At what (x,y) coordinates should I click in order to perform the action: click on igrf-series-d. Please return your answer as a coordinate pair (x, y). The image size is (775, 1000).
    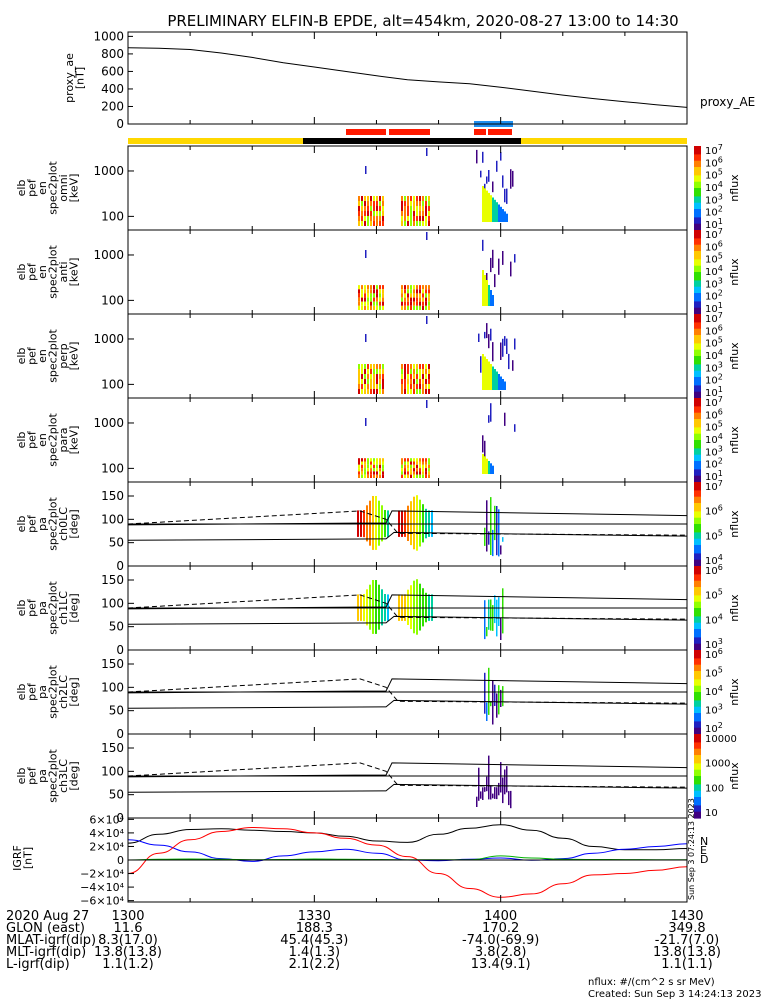
    Looking at the image, I should click on (407, 862).